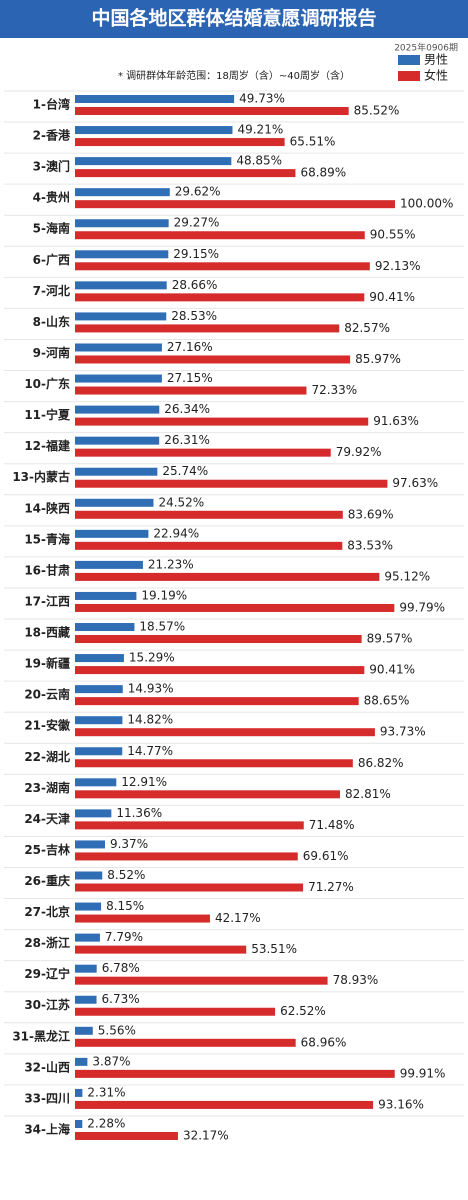  I want to click on category-label: 11-宁夏, so click(47, 414).